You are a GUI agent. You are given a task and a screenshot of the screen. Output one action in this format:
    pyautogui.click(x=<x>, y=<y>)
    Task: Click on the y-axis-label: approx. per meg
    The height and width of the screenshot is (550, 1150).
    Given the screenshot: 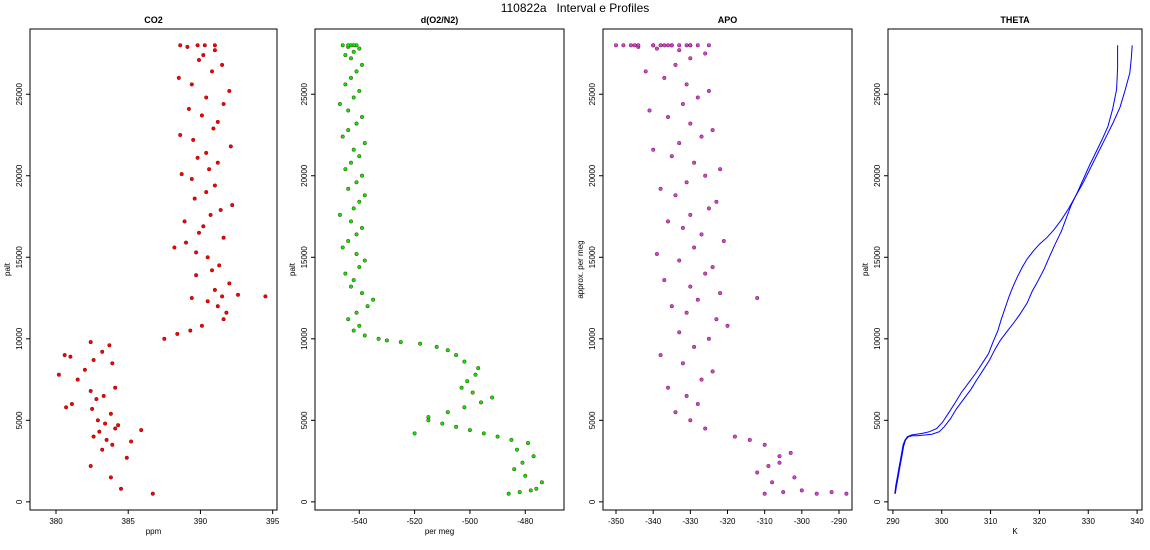 What is the action you would take?
    pyautogui.click(x=580, y=269)
    